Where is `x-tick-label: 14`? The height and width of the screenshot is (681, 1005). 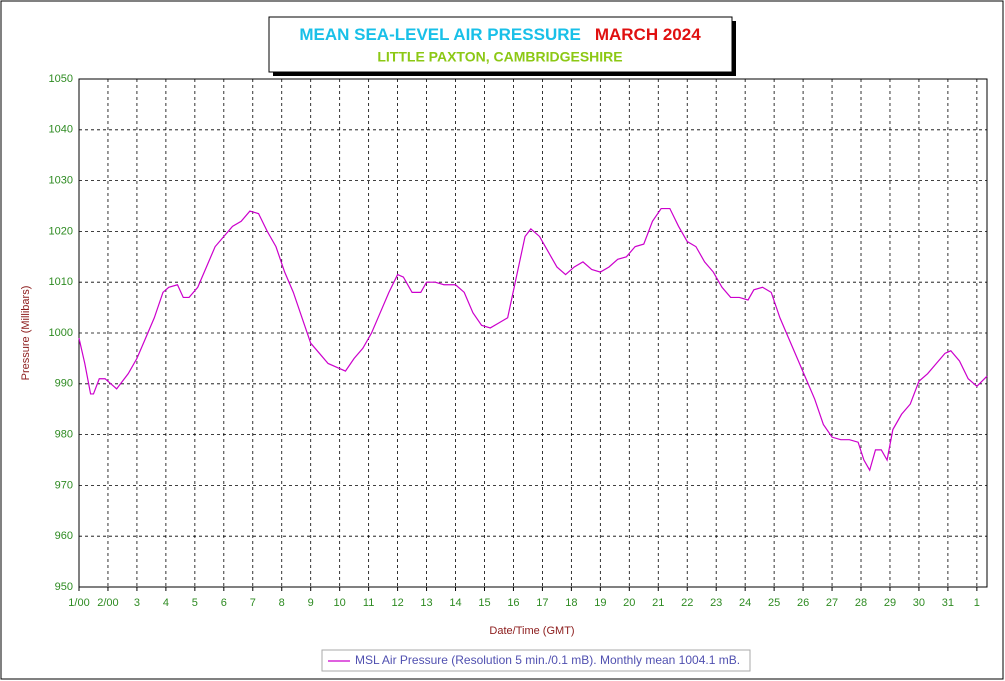 x-tick-label: 14 is located at coordinates (455, 603).